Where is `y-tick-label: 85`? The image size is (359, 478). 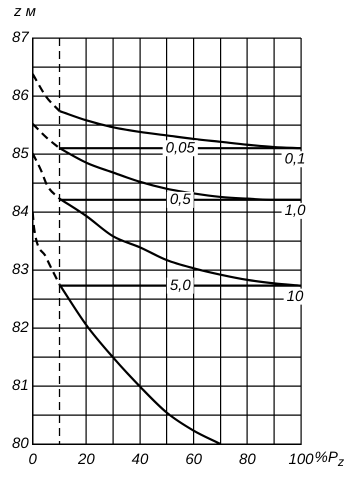
y-tick-label: 85 is located at coordinates (21, 153).